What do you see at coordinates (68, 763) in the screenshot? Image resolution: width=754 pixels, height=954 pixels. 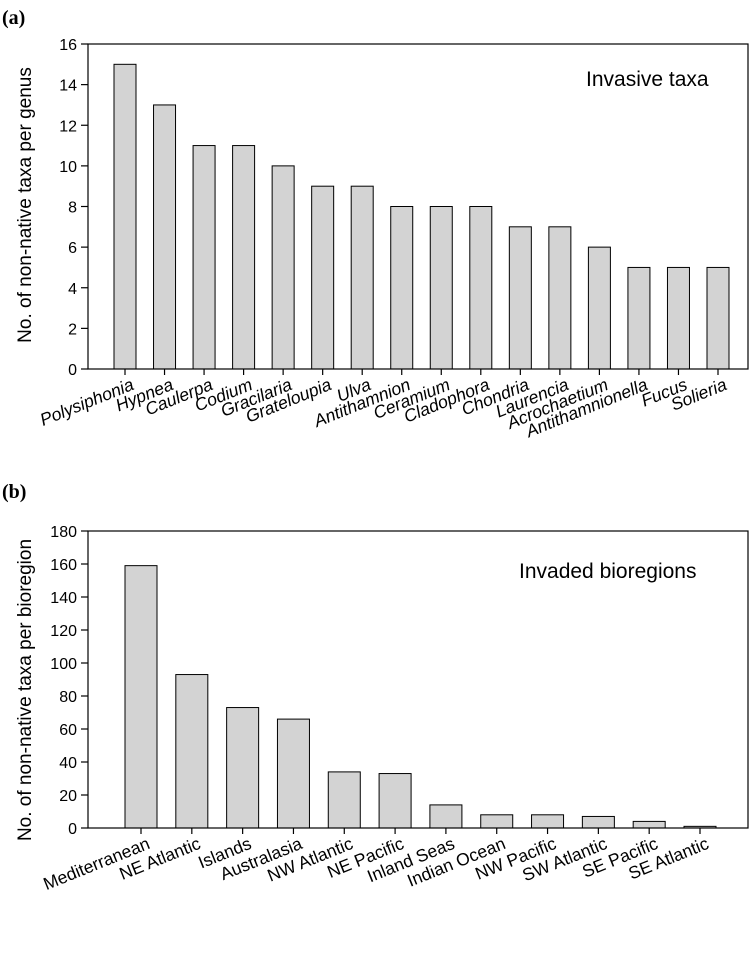 I see `y-tick-label: 40` at bounding box center [68, 763].